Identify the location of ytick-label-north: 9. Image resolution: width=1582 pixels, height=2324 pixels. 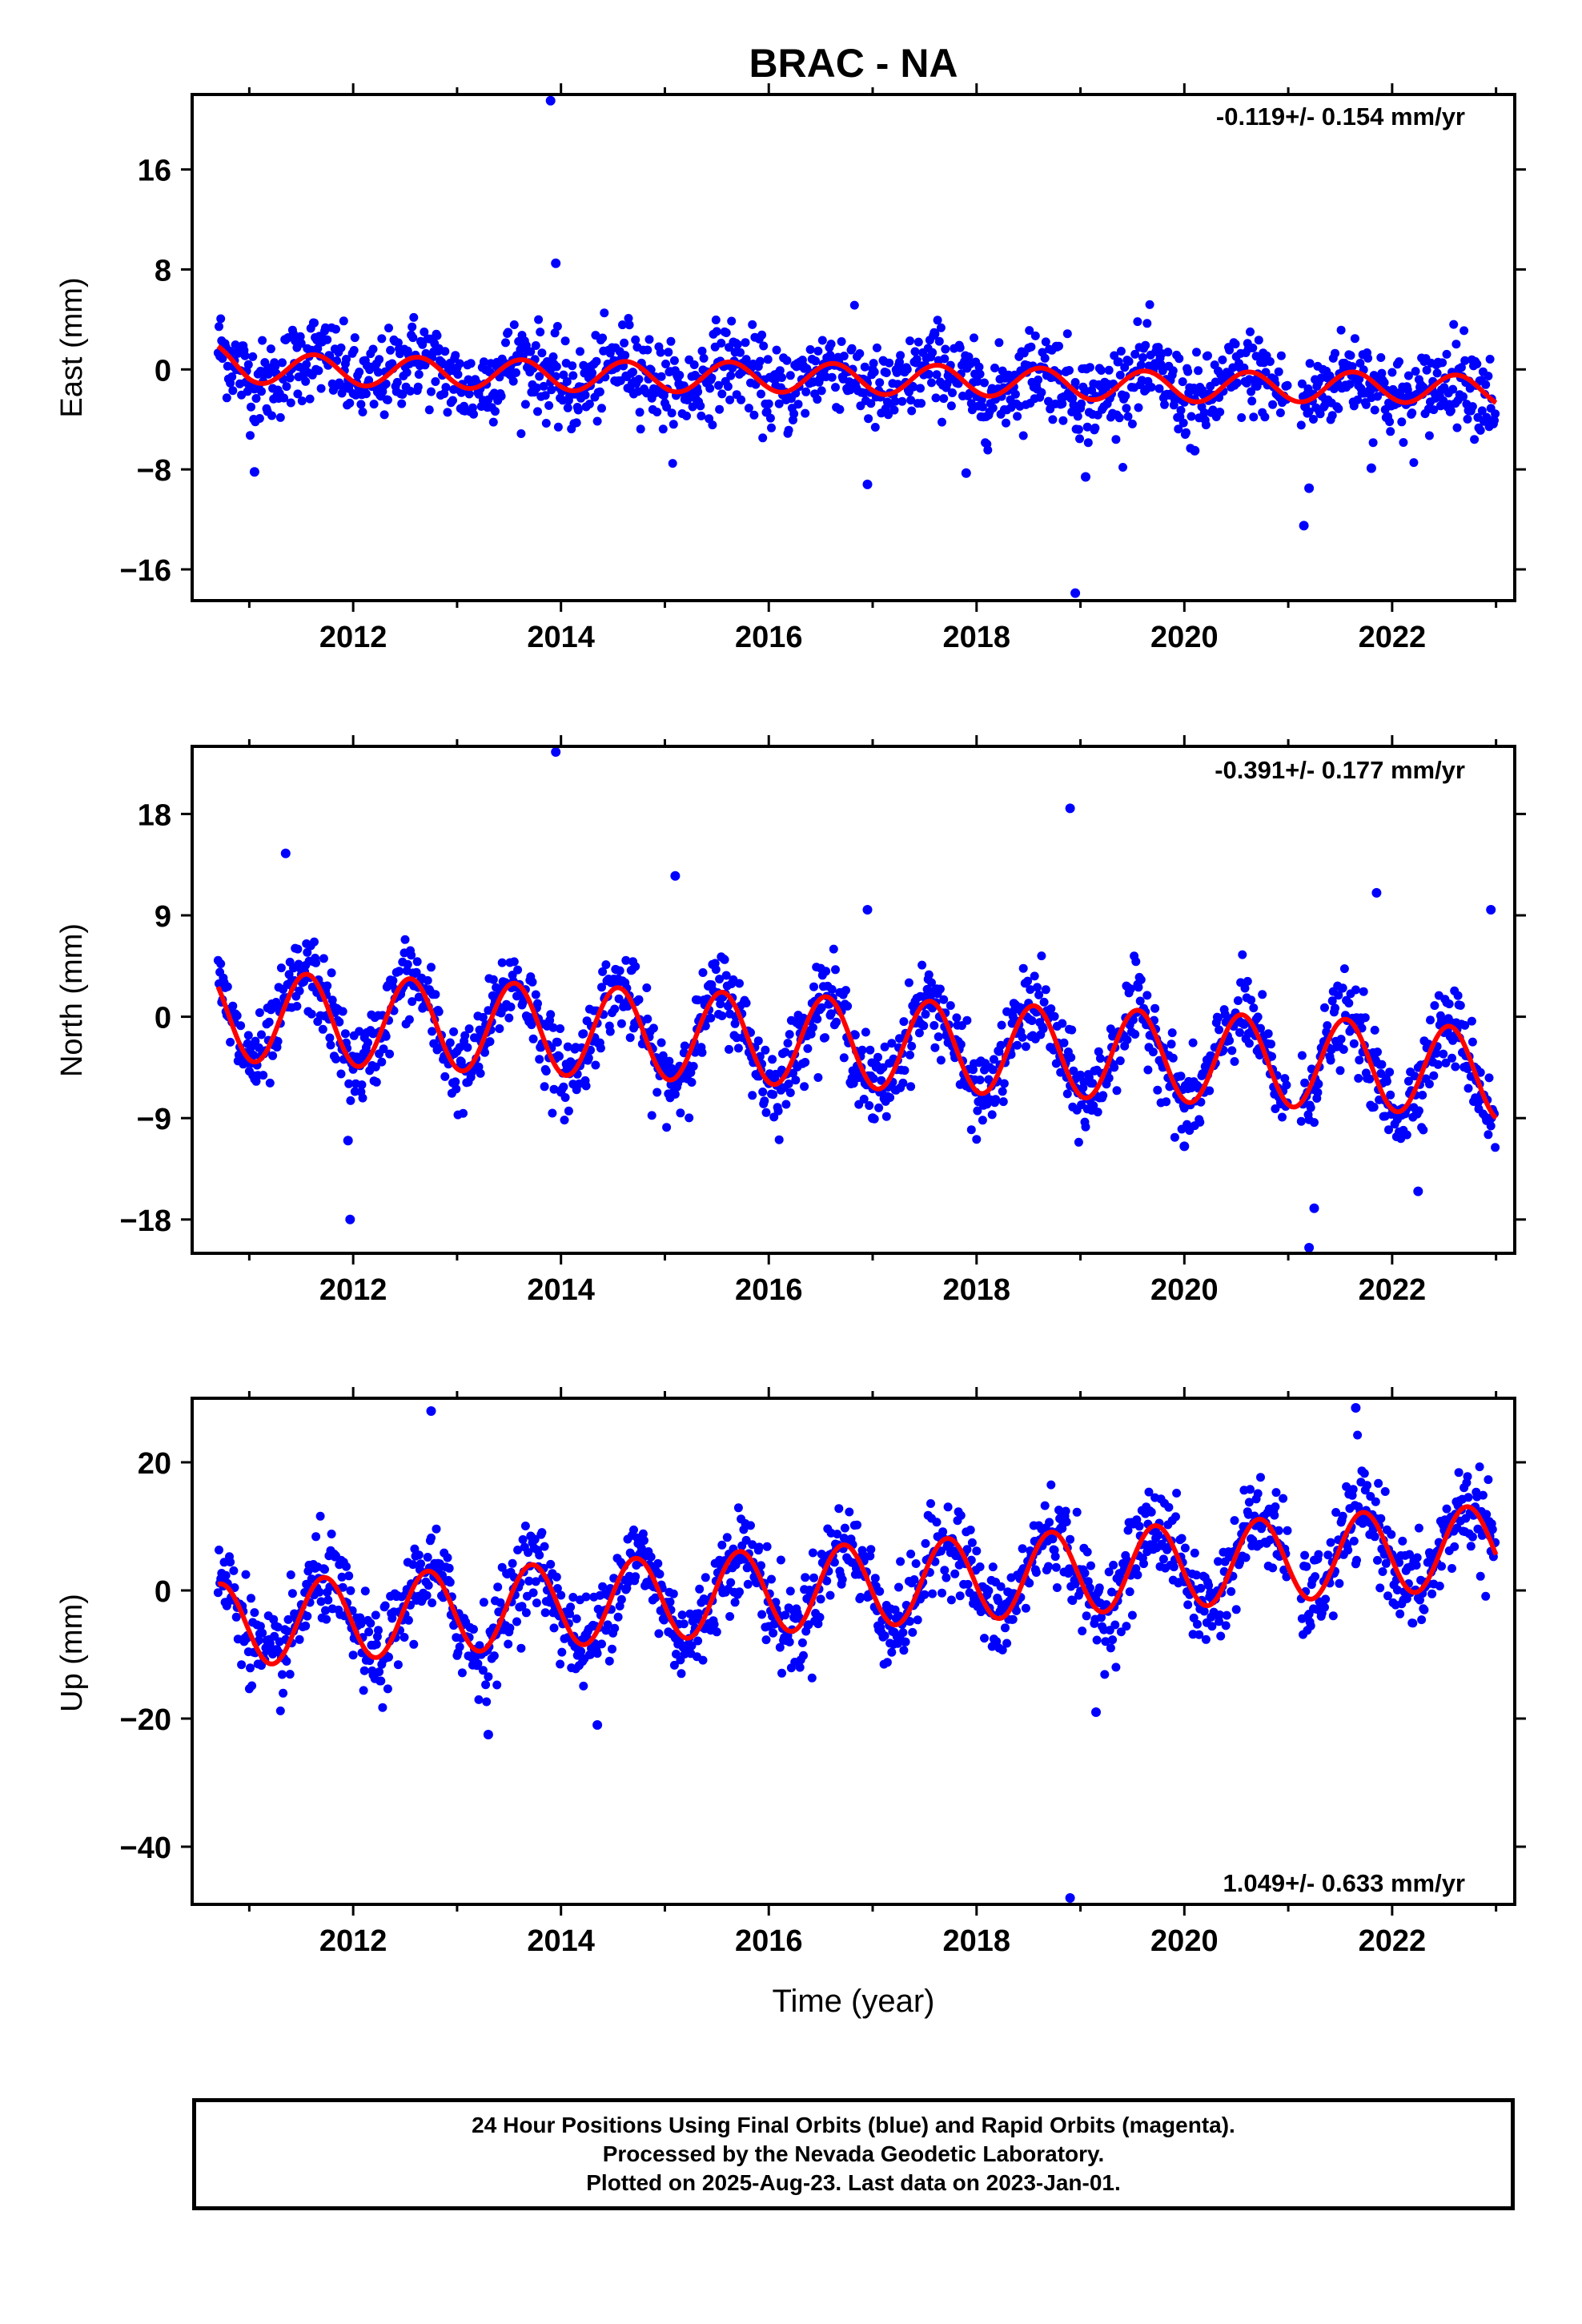
(163, 917).